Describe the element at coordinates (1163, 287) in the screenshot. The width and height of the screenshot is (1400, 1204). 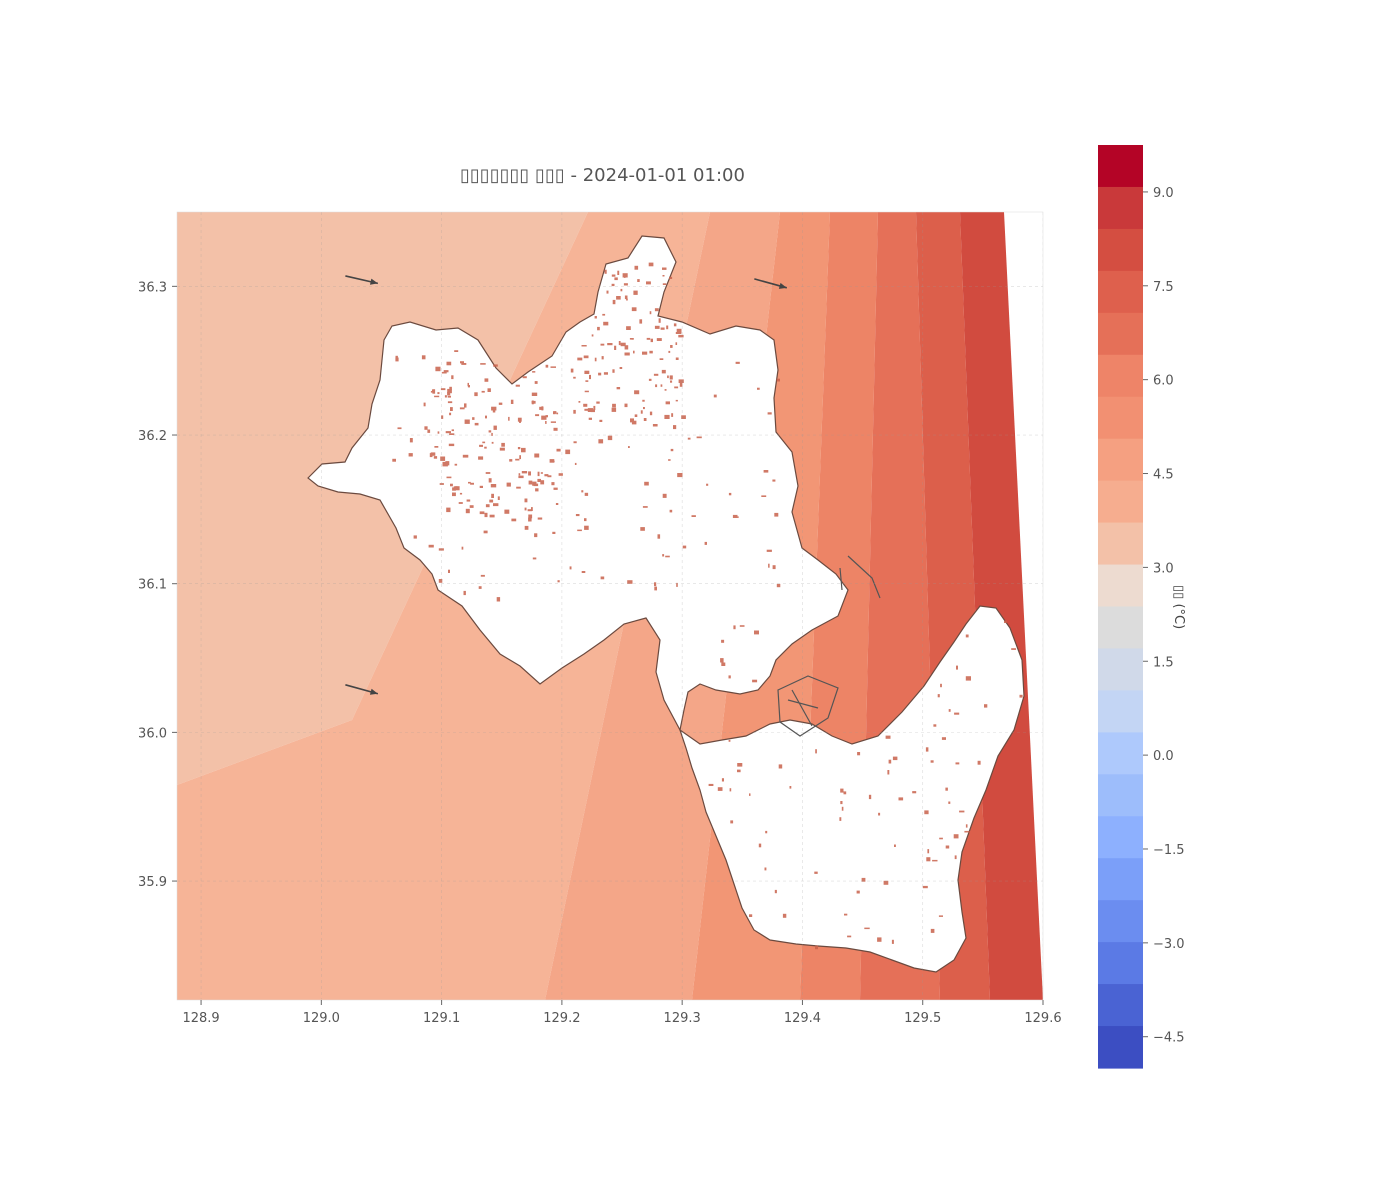
I see `colorbar-tick-label: 7.5` at that location.